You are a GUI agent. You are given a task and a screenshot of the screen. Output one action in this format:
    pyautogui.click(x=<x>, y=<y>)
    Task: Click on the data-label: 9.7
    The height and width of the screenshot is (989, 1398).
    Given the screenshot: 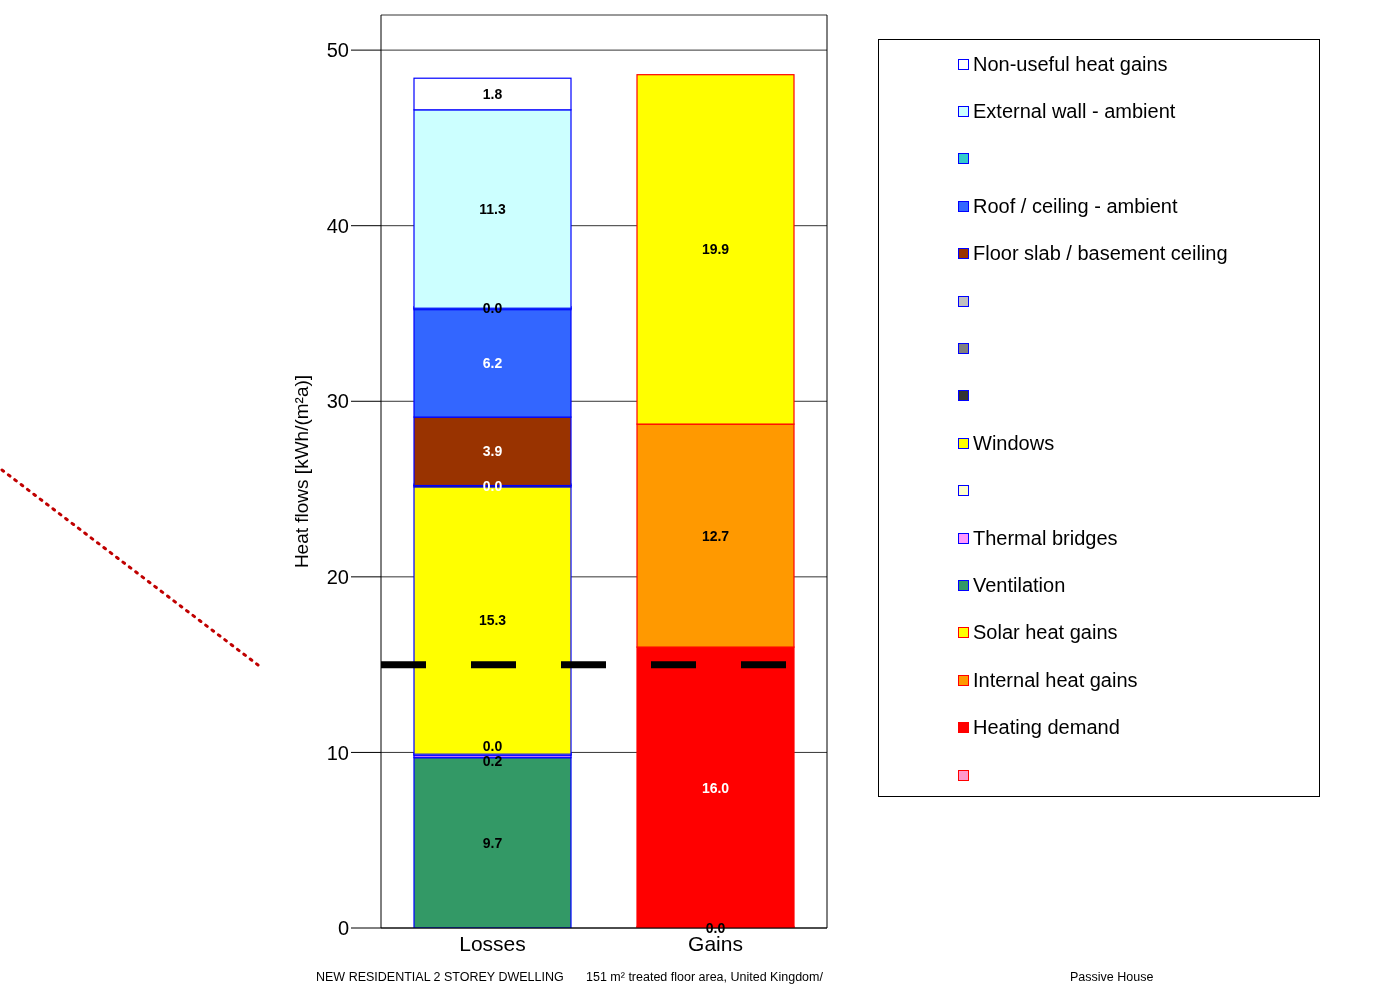 What is the action you would take?
    pyautogui.click(x=492, y=842)
    